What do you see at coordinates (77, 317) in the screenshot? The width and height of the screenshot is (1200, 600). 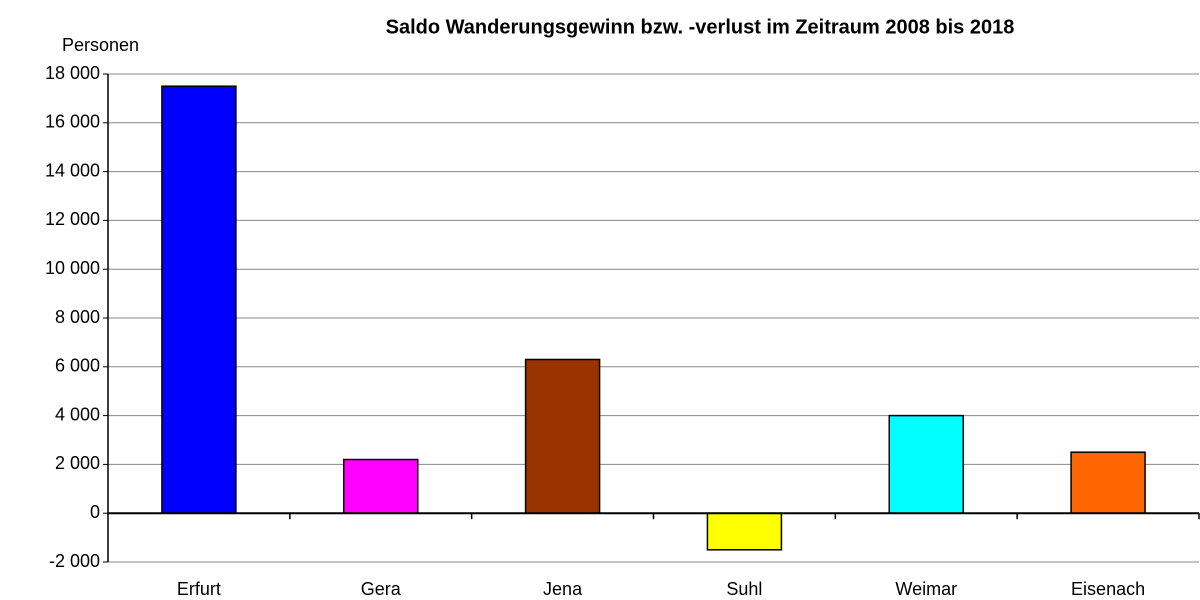 I see `y-tick-label: 8 000` at bounding box center [77, 317].